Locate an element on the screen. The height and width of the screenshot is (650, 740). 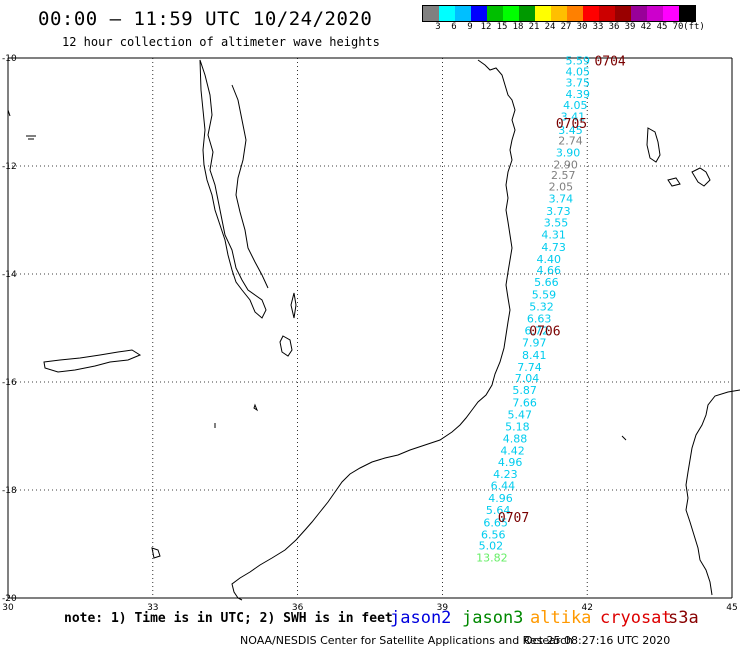
wave-height-value: 3.73 is located at coordinates (558, 211).